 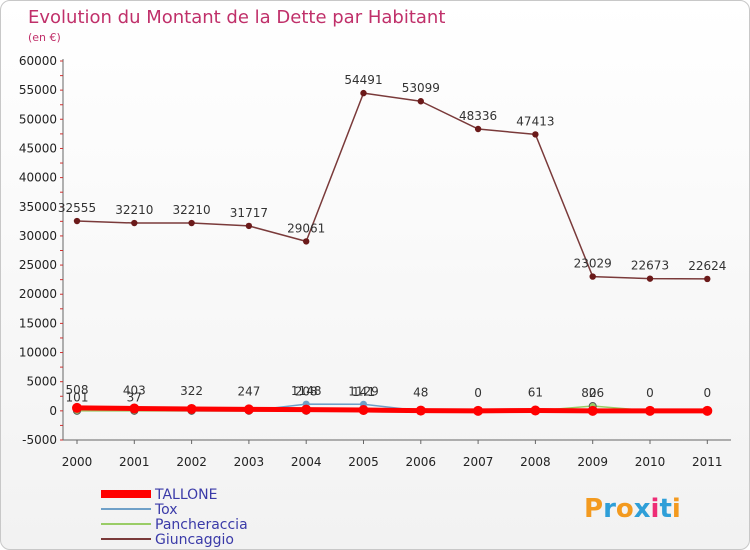 I want to click on logo-letter: x, so click(x=642, y=509).